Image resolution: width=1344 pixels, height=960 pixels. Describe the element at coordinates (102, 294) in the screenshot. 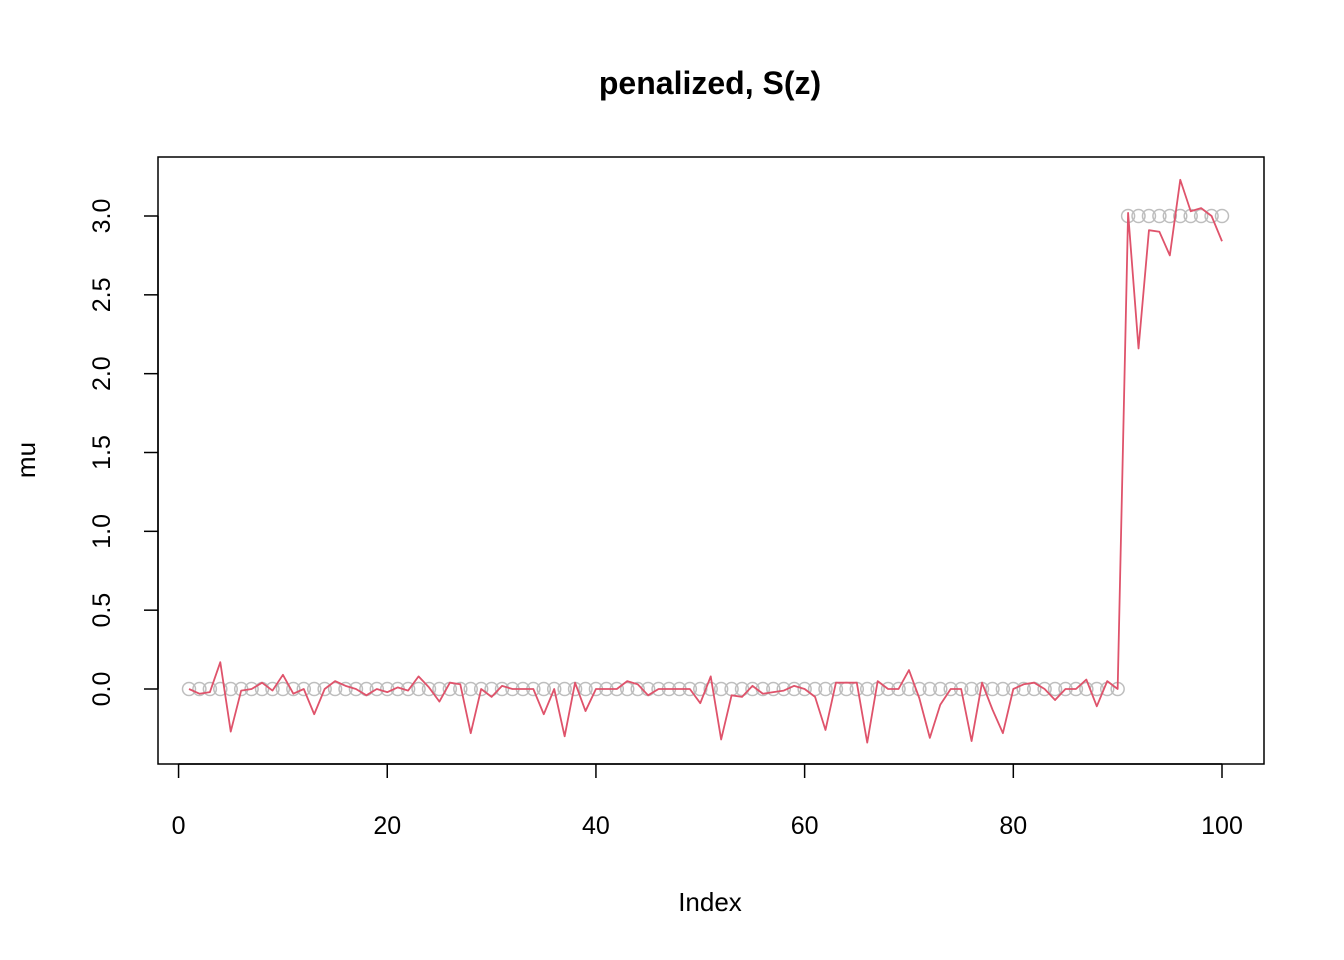

I see `y-tick-label: 2.5` at that location.